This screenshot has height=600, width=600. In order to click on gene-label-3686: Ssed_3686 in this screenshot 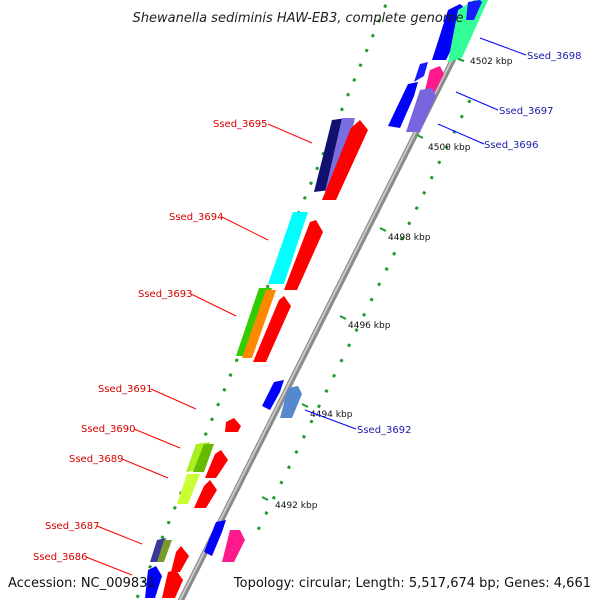, I will do `click(60, 557)`.